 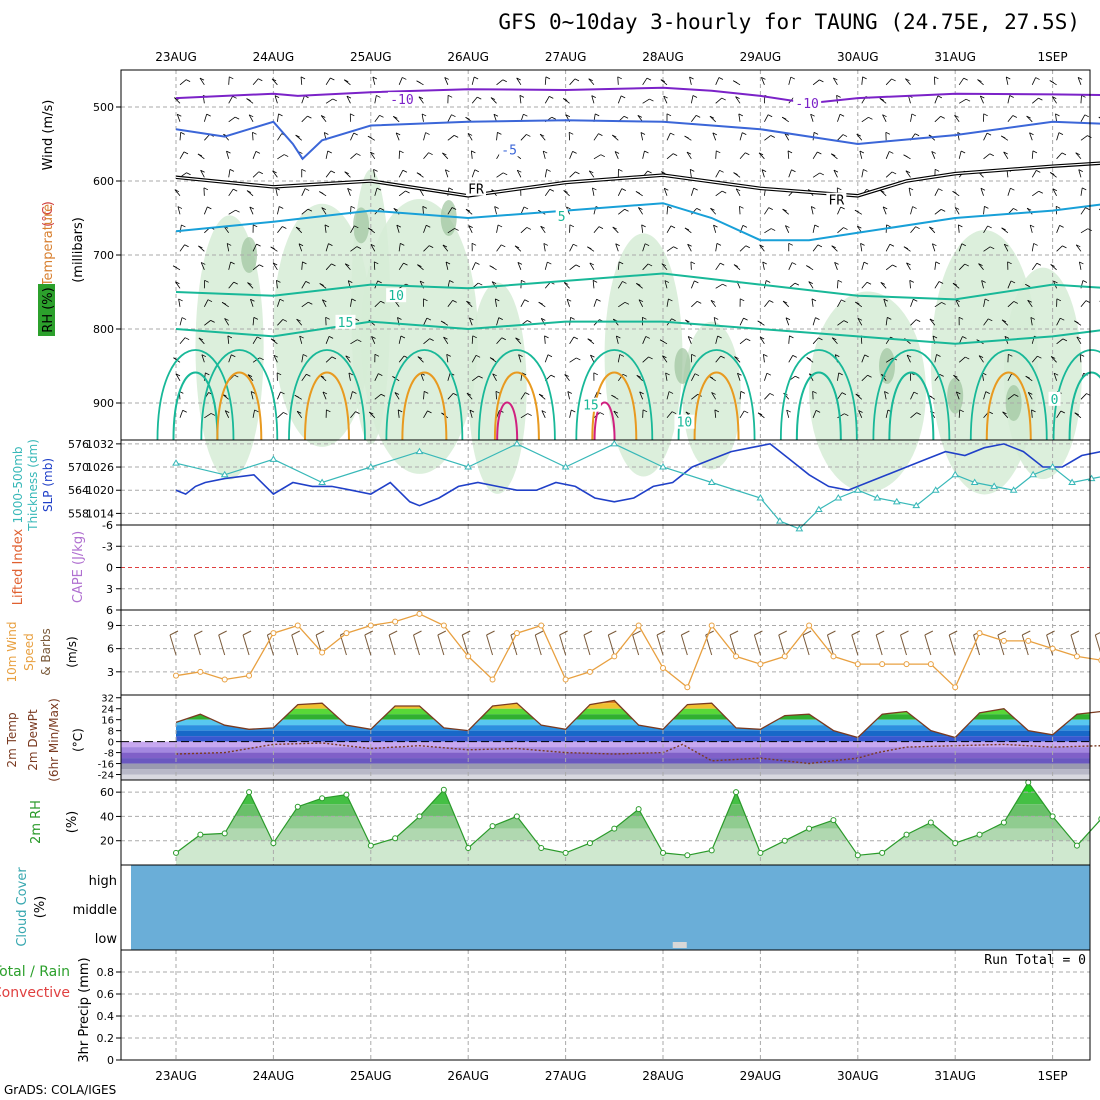 I want to click on axis-label-precip: 3hr Precip (mm), so click(x=84, y=1009).